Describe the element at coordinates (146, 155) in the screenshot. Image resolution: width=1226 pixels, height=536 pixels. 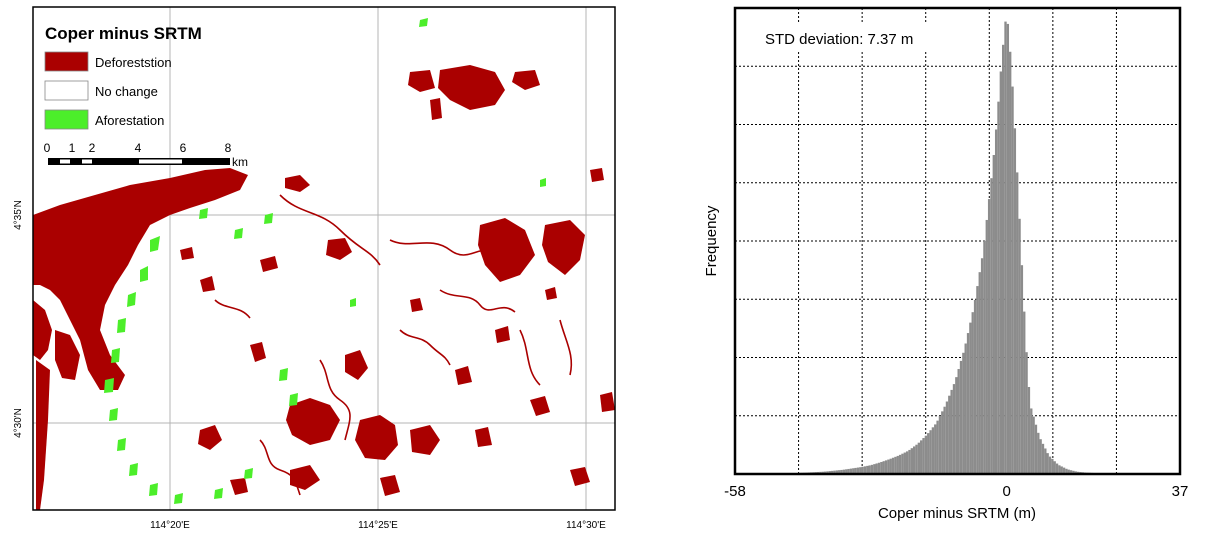
I see `scale-bar: 0 1 2 4 6 8 km` at that location.